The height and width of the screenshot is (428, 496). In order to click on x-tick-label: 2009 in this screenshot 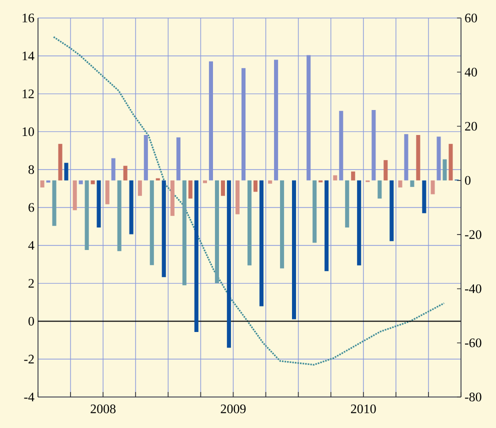, I will do `click(233, 409)`.